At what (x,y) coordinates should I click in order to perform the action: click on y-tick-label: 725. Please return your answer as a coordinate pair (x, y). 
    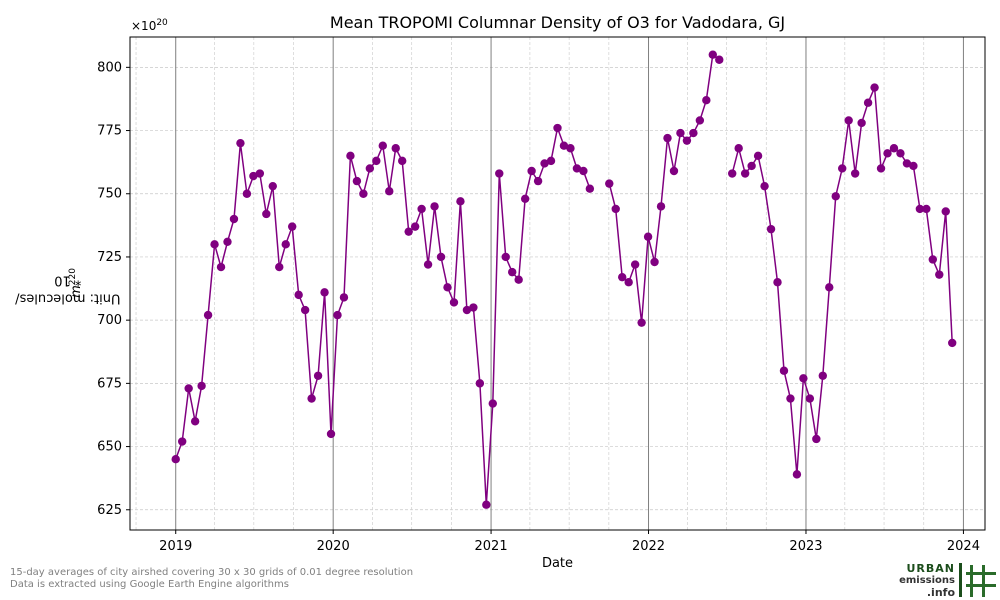
    Looking at the image, I should click on (109, 257).